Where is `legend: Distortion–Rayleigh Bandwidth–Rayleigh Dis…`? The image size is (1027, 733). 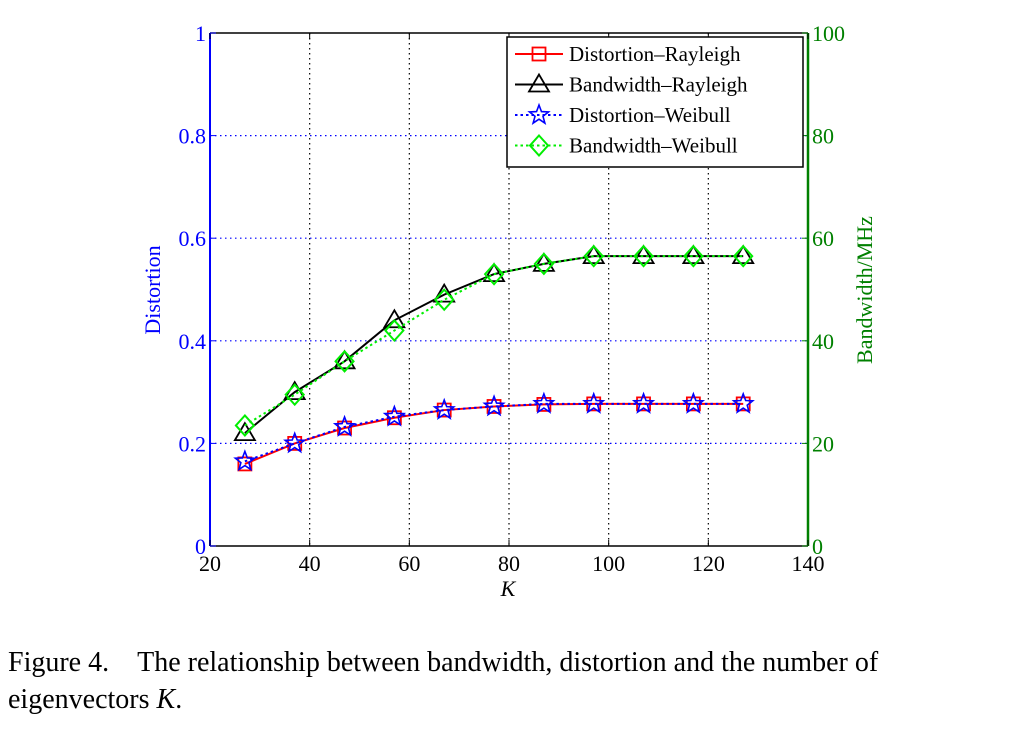 legend: Distortion–Rayleigh Bandwidth–Rayleigh Dis… is located at coordinates (655, 102).